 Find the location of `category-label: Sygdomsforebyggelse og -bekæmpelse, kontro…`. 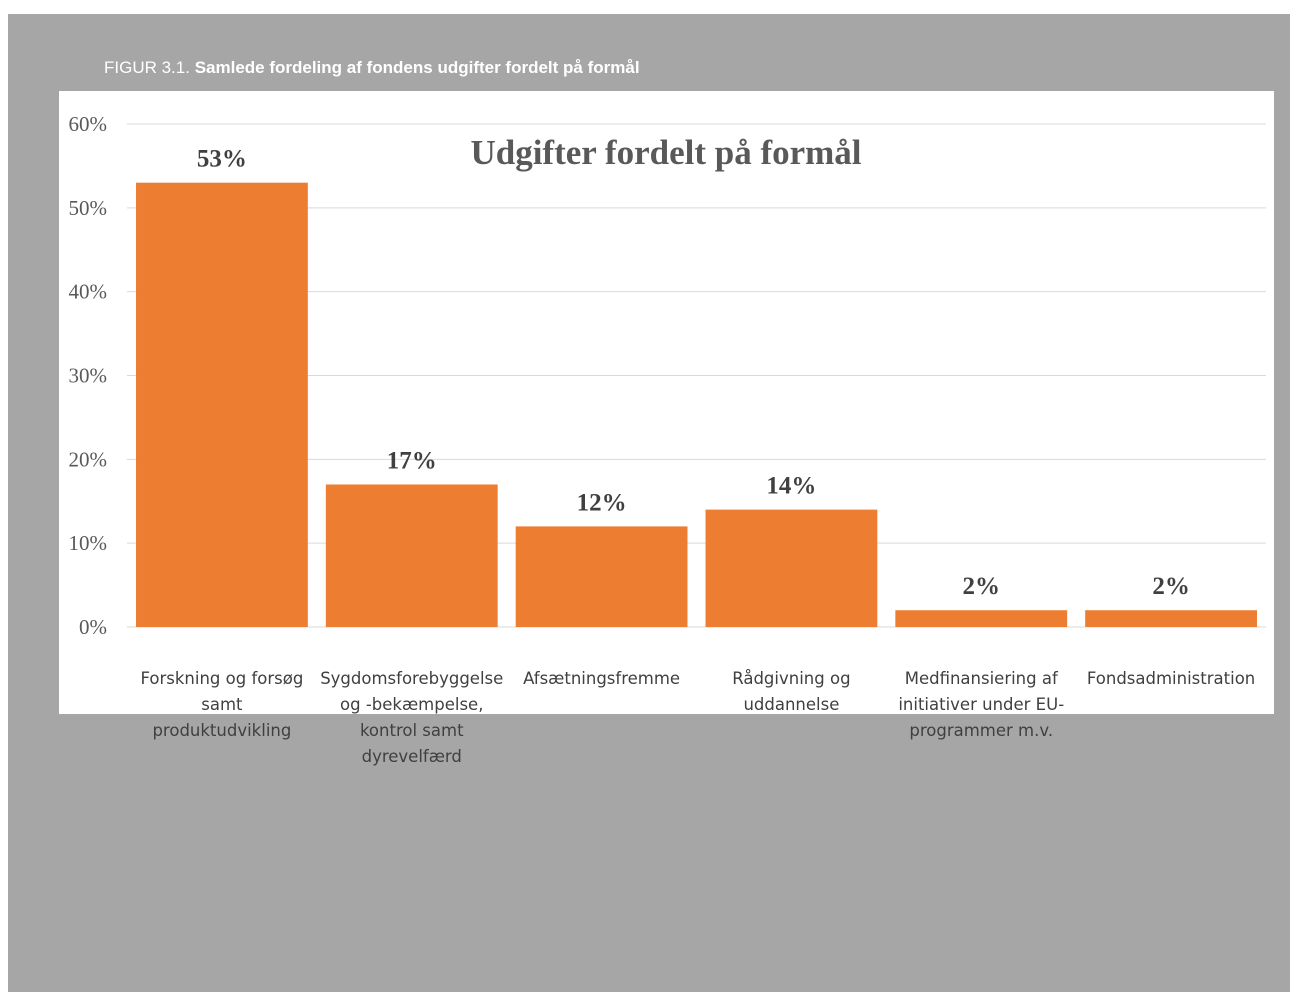

category-label: Sygdomsforebyggelse og -bekæmpelse, kontro… is located at coordinates (412, 718).